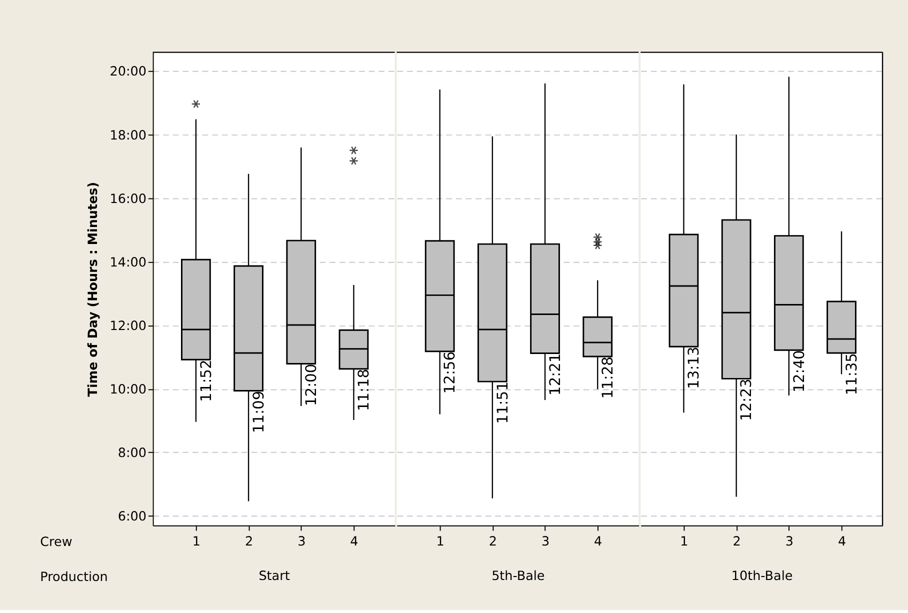  I want to click on y-tick-label: 18:00, so click(128, 136).